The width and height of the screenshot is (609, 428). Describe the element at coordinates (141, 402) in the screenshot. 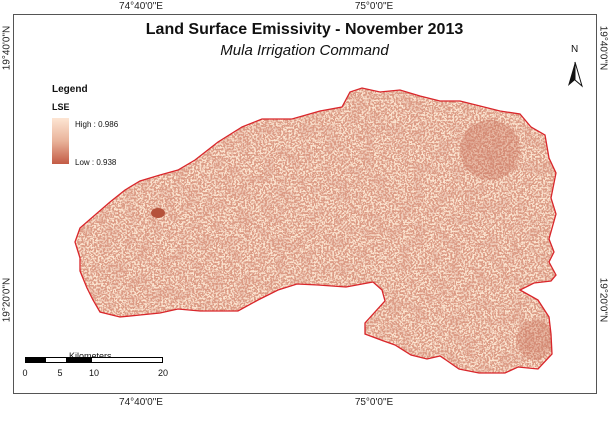

I see `coord-bottom-left: 74°40'0"E` at that location.